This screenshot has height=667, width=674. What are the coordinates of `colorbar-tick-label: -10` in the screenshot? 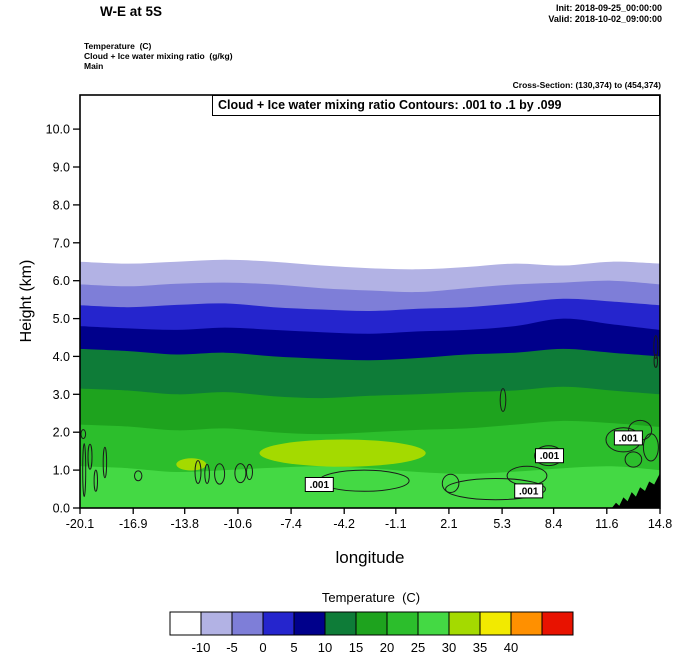 It's located at (201, 647).